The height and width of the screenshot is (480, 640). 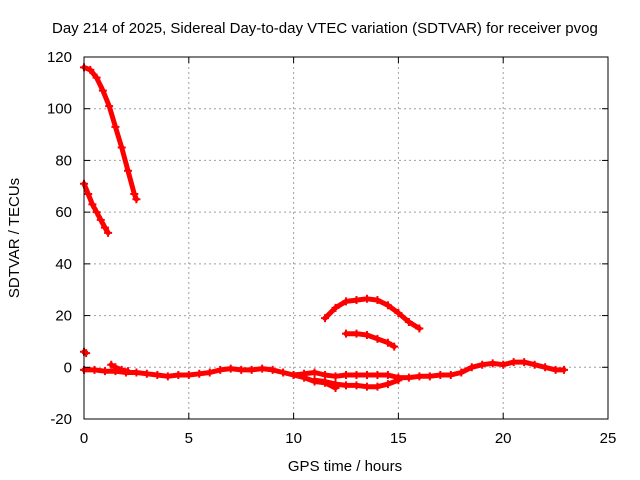 What do you see at coordinates (14, 238) in the screenshot?
I see `y-axis-label: SDTVAR / TECUs` at bounding box center [14, 238].